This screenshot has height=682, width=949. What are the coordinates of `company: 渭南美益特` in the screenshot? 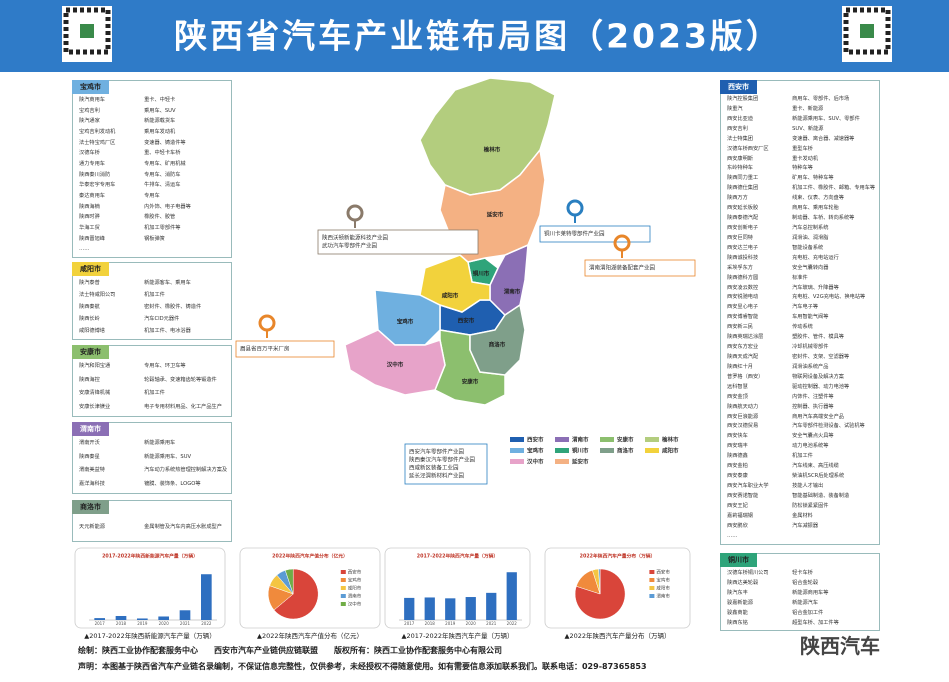 It's located at (92, 470).